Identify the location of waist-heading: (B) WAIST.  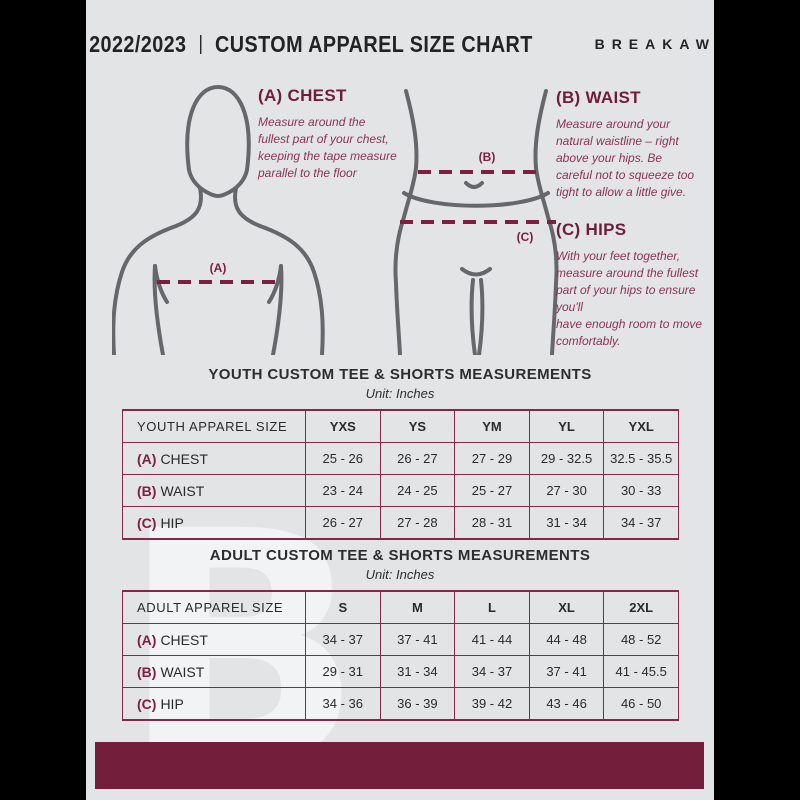
(598, 97).